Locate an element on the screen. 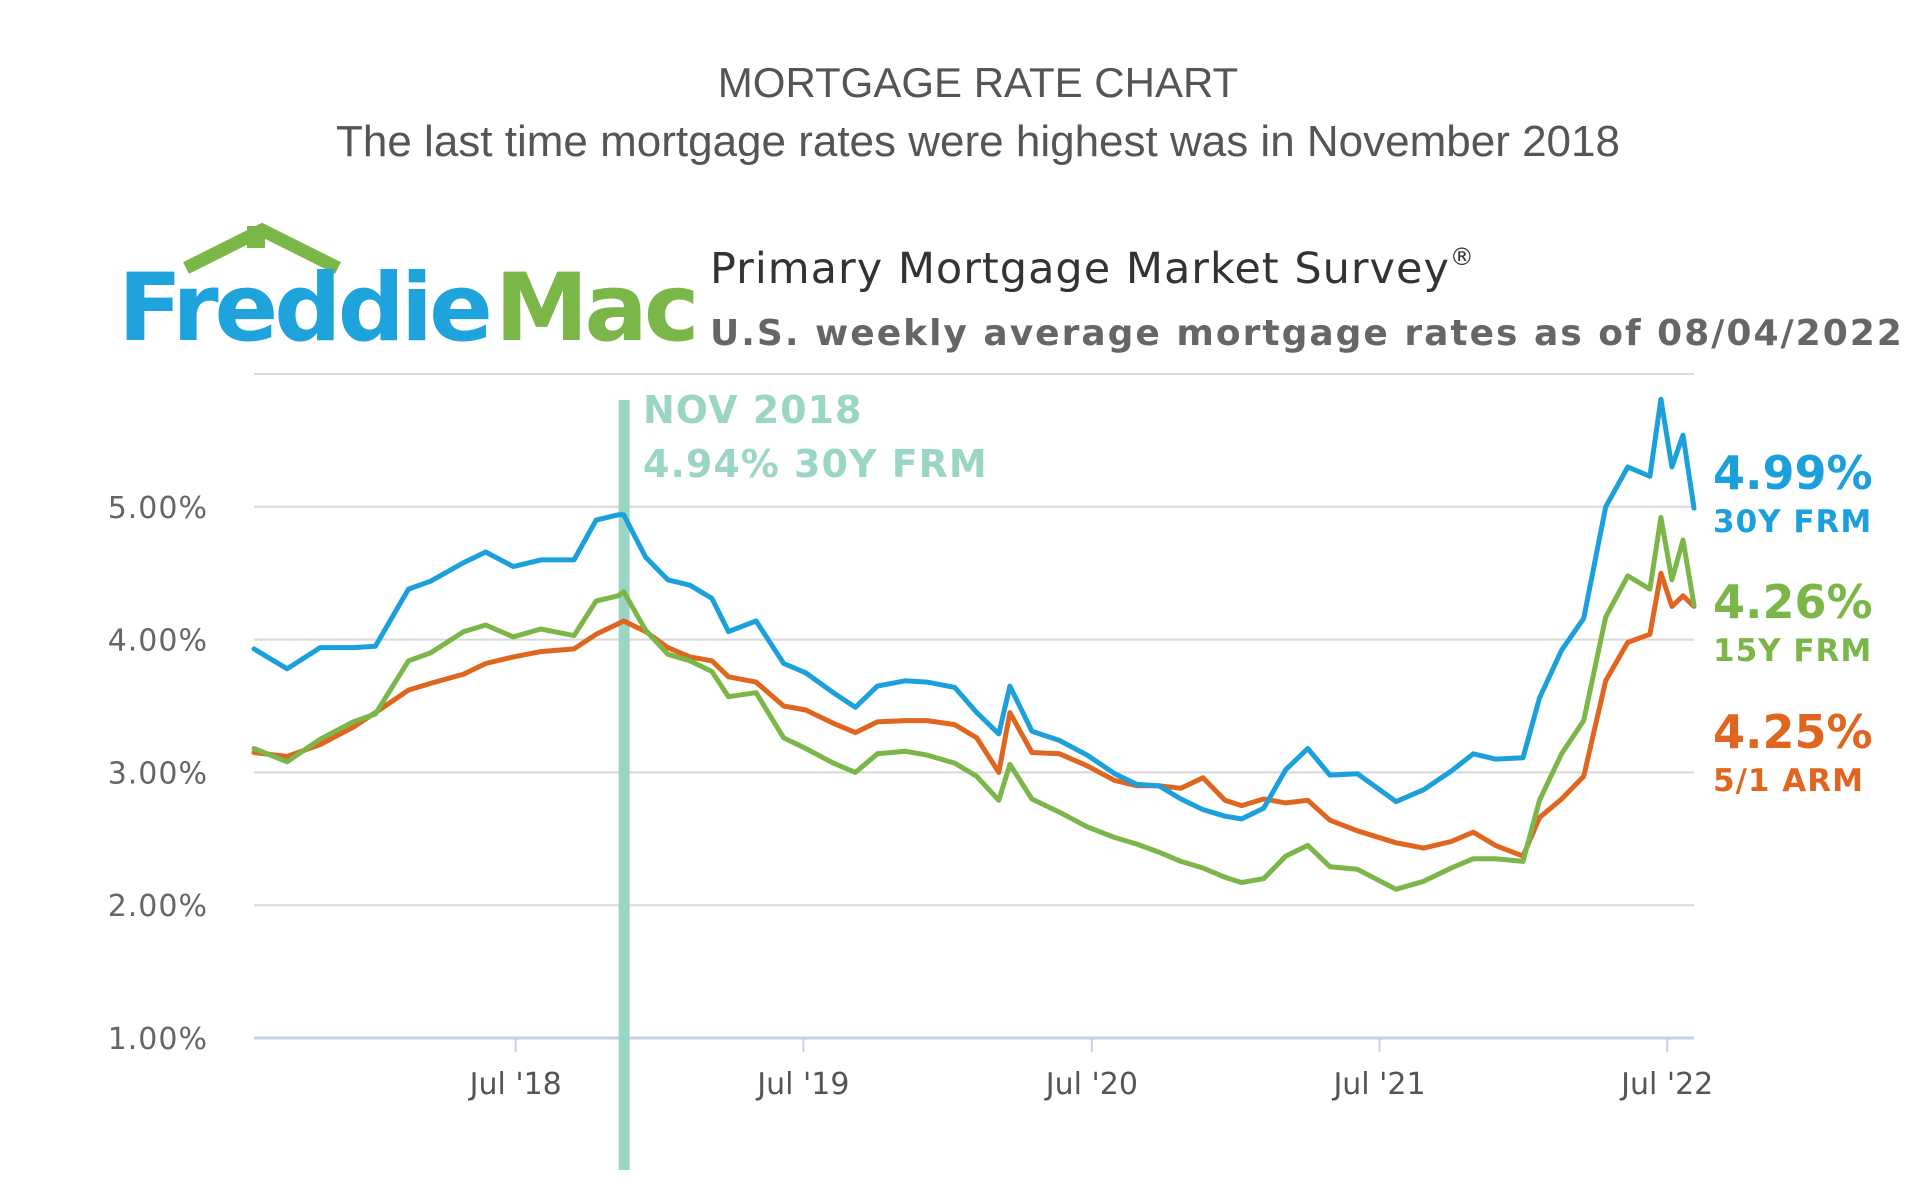 The height and width of the screenshot is (1203, 1920). y-tick-label: 3.00% is located at coordinates (158, 773).